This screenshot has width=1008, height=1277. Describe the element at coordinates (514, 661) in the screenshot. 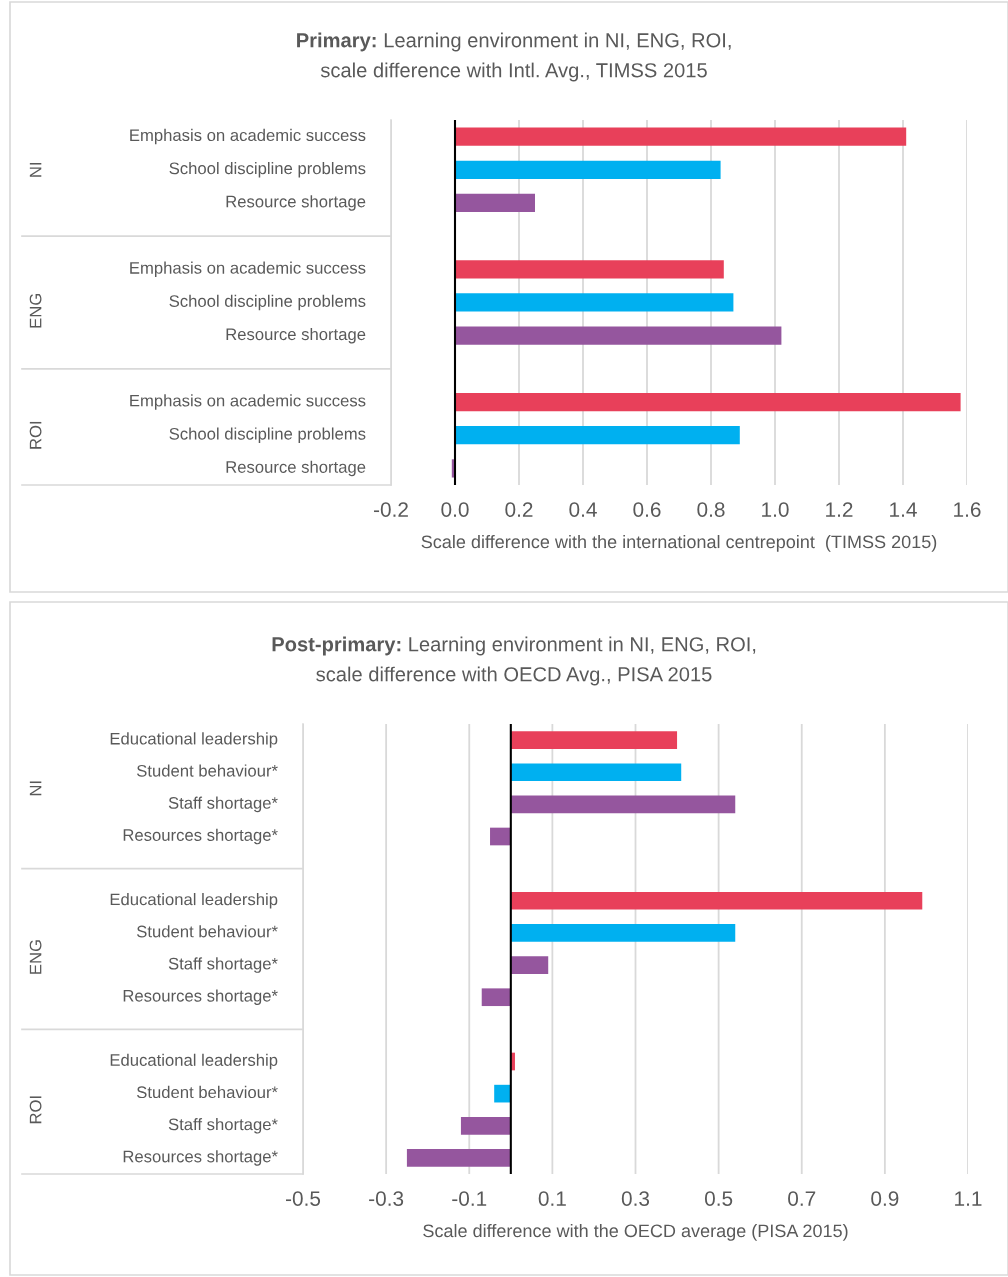

I see `chart-title: Post-primary: Learning environment in NI, ENG, ROI, scale difference with OECD Avg., PISA 2015` at that location.